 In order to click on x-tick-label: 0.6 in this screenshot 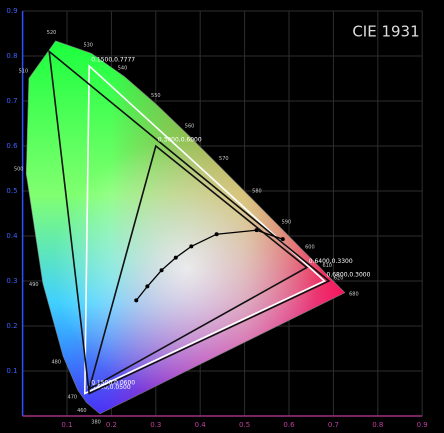, I will do `click(289, 425)`.